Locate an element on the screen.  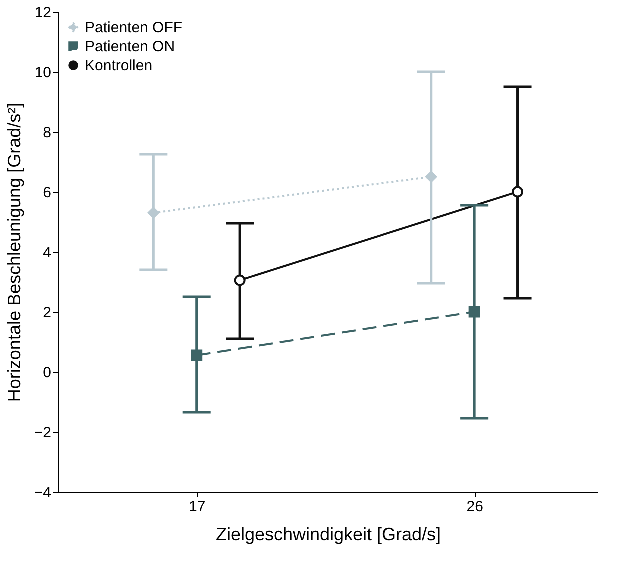
y-tick-label: 8 is located at coordinates (47, 133).